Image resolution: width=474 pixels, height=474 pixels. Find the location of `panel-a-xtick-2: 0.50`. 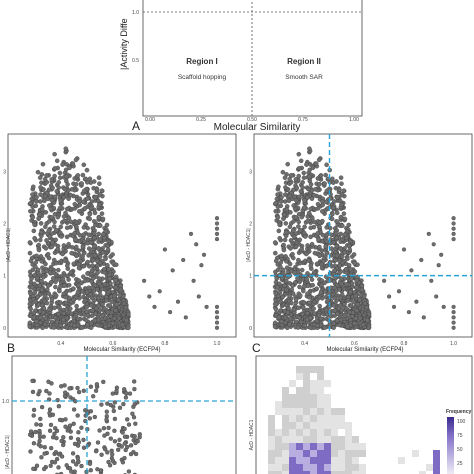

panel-a-xtick-2: 0.50 is located at coordinates (252, 120).